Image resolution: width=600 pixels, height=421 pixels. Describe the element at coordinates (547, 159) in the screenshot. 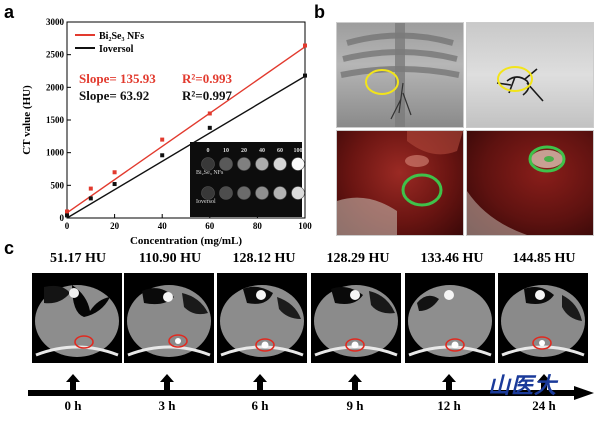

I see `tissue-right-highlight-circle` at that location.